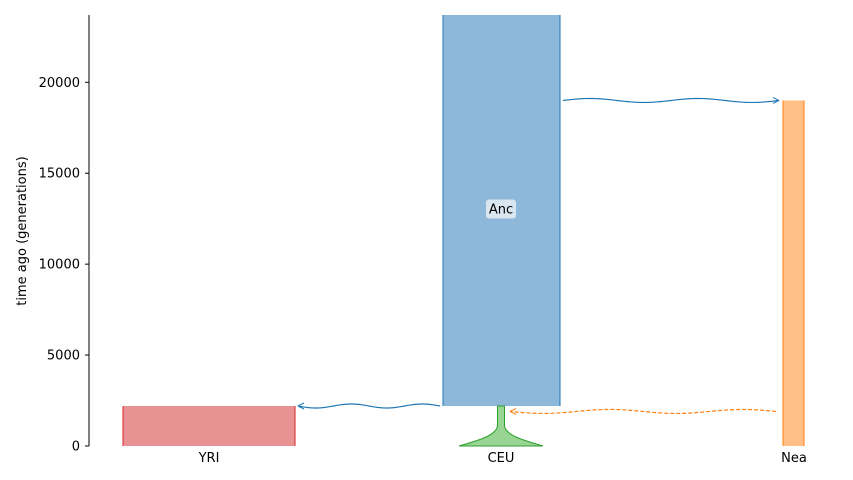  Describe the element at coordinates (59, 174) in the screenshot. I see `y-tick-label: 15000` at that location.